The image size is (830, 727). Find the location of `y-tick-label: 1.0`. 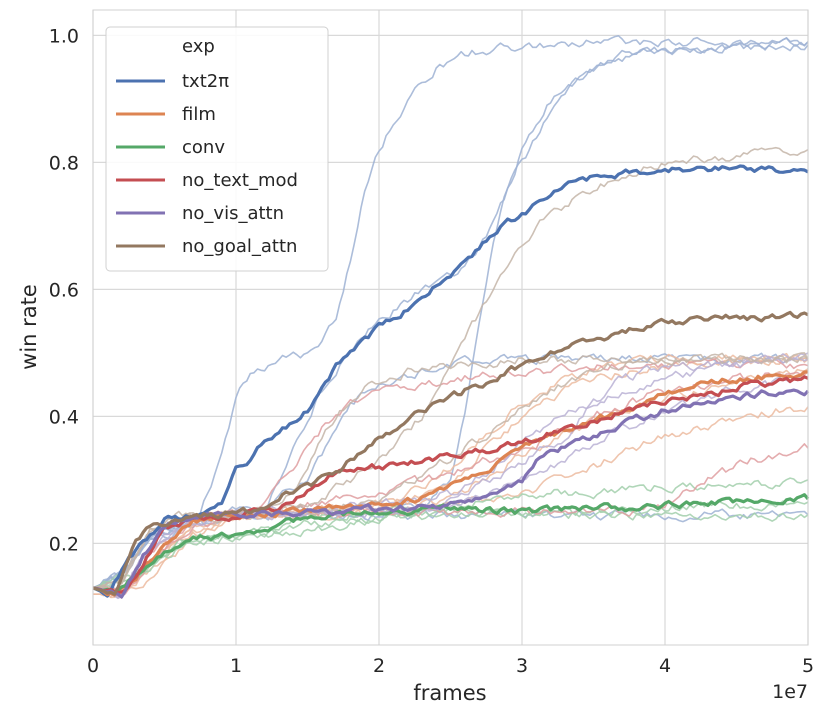

y-tick-label: 1.0 is located at coordinates (64, 36).